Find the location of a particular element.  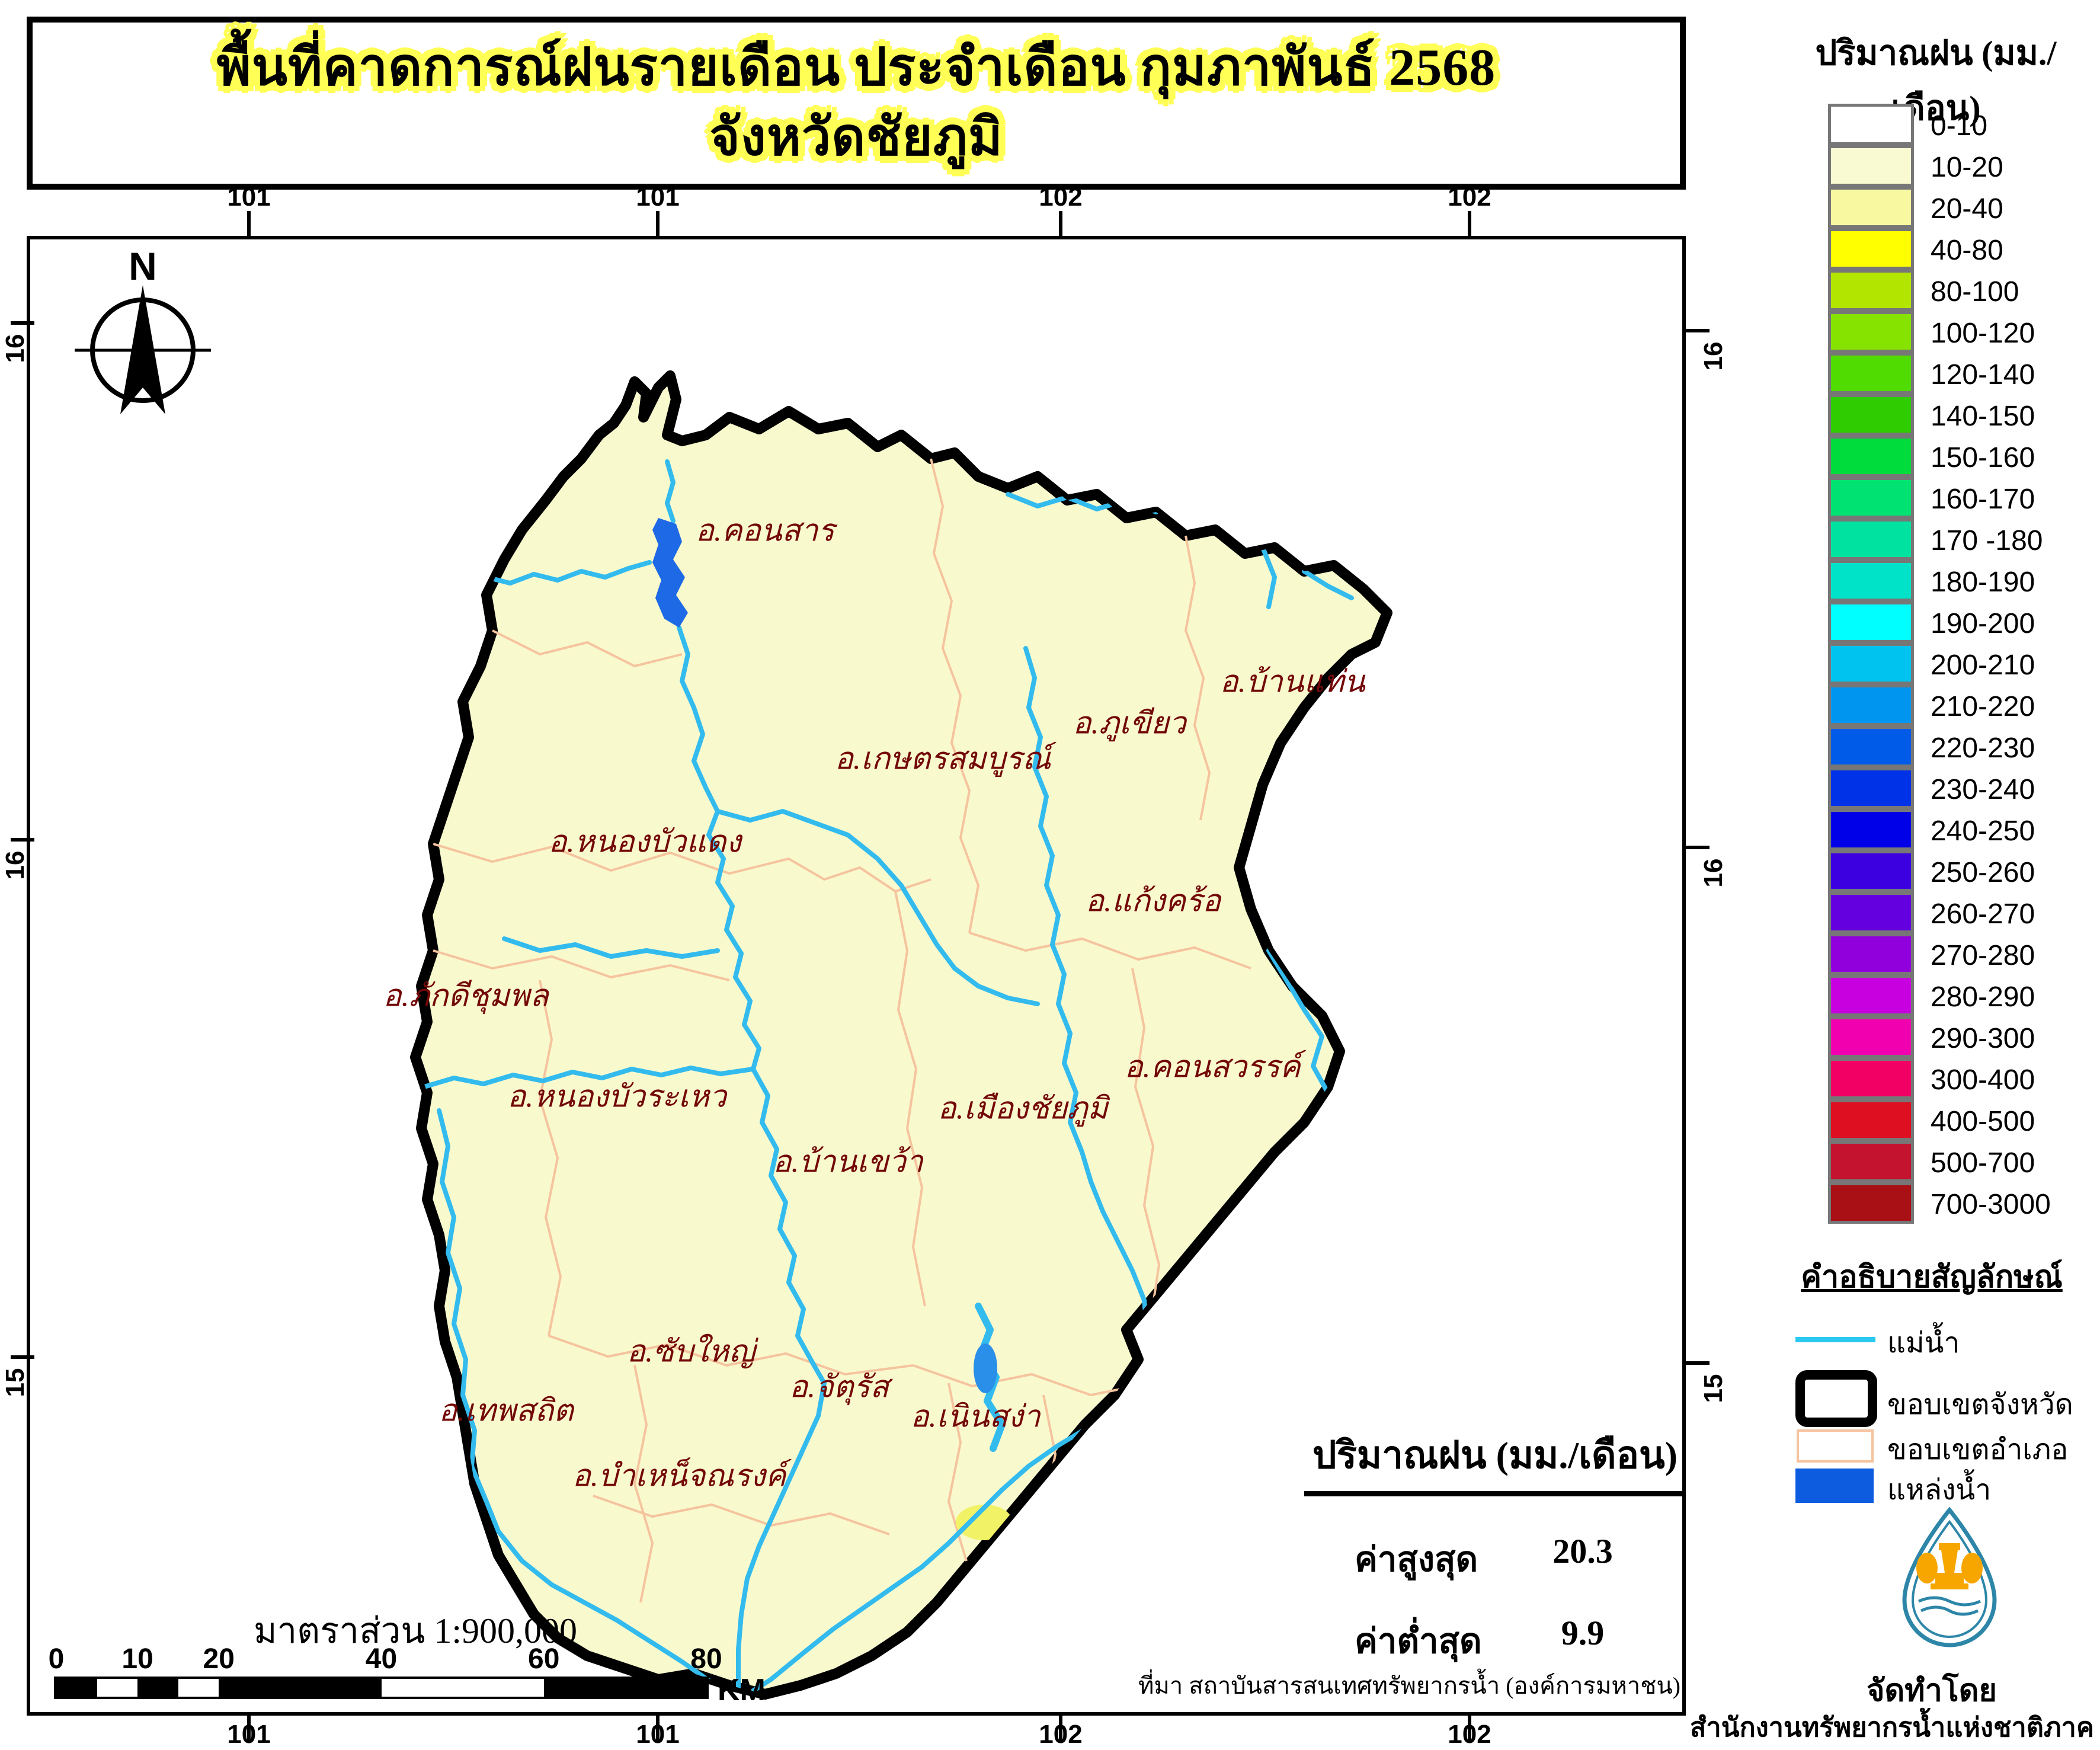

legend-class-row: 20-40 is located at coordinates (1939, 207).